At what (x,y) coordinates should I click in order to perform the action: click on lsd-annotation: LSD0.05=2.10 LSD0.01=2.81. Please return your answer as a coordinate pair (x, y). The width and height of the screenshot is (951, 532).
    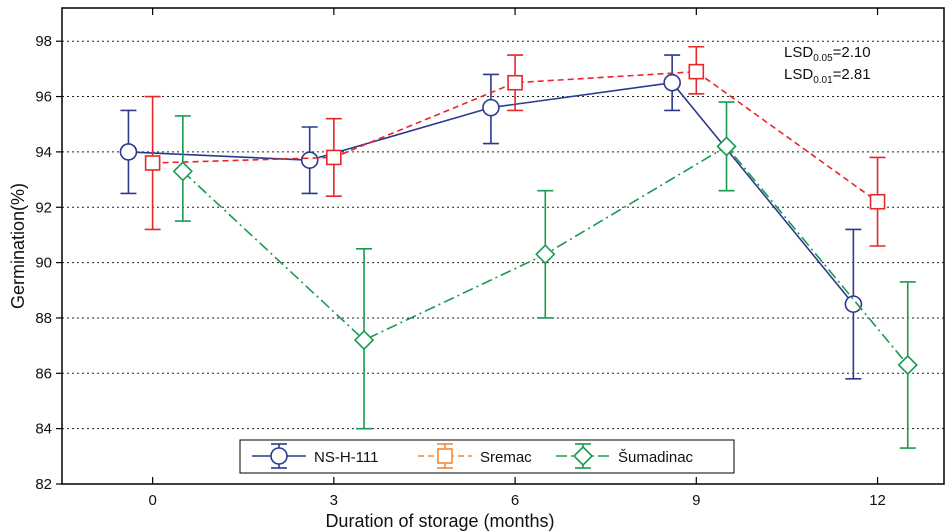
    Looking at the image, I should click on (827, 65).